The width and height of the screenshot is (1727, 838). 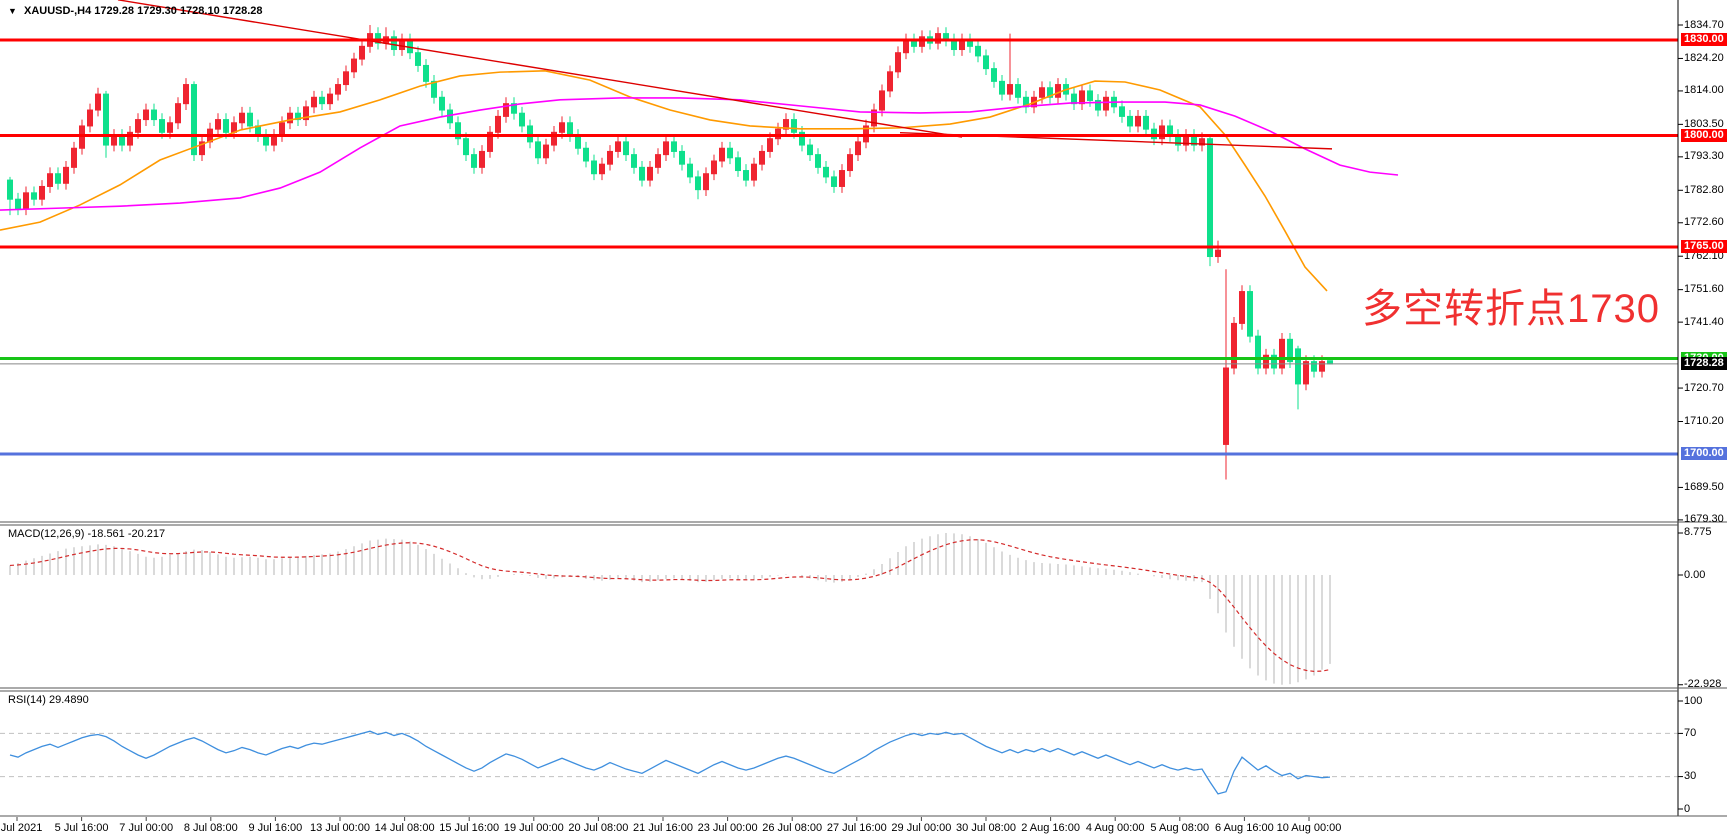 I want to click on symbol-expand-triangle-icon: ▼, so click(x=12, y=11).